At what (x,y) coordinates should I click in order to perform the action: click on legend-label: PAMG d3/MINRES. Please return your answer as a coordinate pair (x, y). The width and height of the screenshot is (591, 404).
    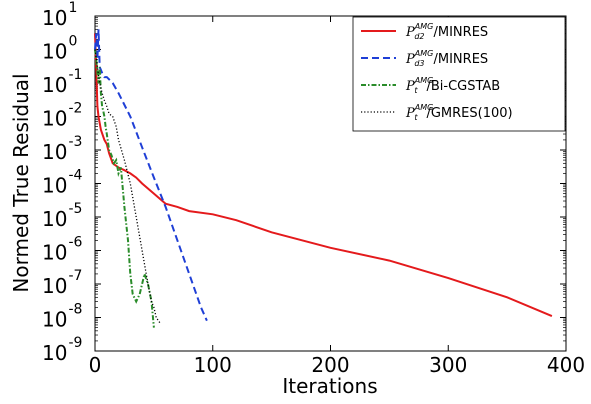
    Looking at the image, I should click on (446, 58).